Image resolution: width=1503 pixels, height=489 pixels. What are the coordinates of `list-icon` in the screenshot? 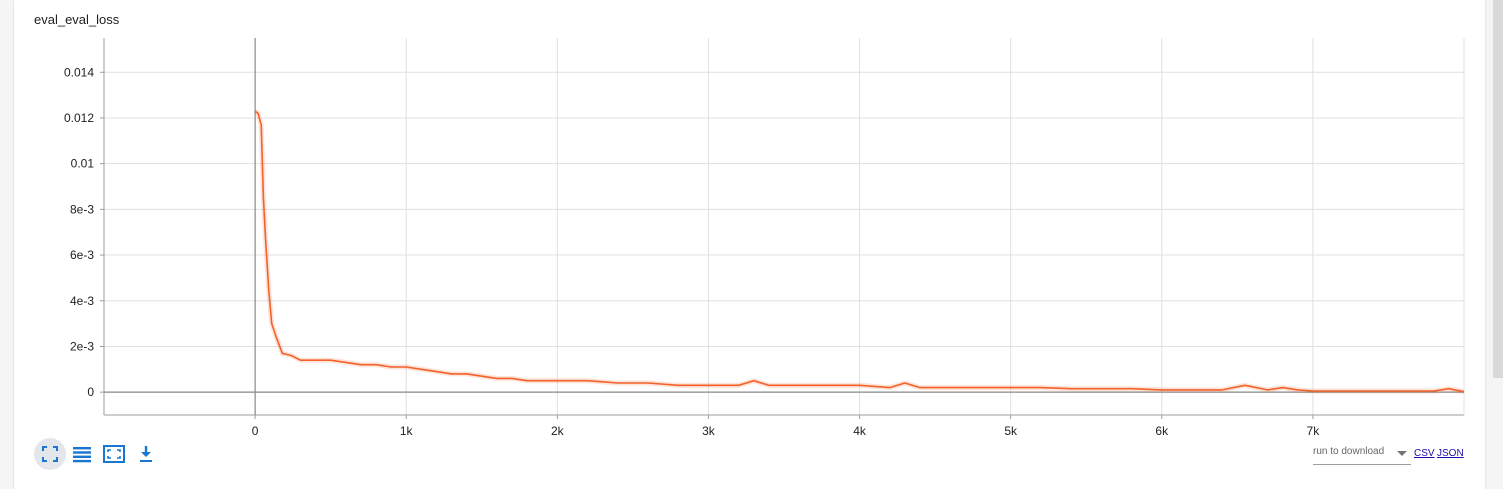 It's located at (82, 455).